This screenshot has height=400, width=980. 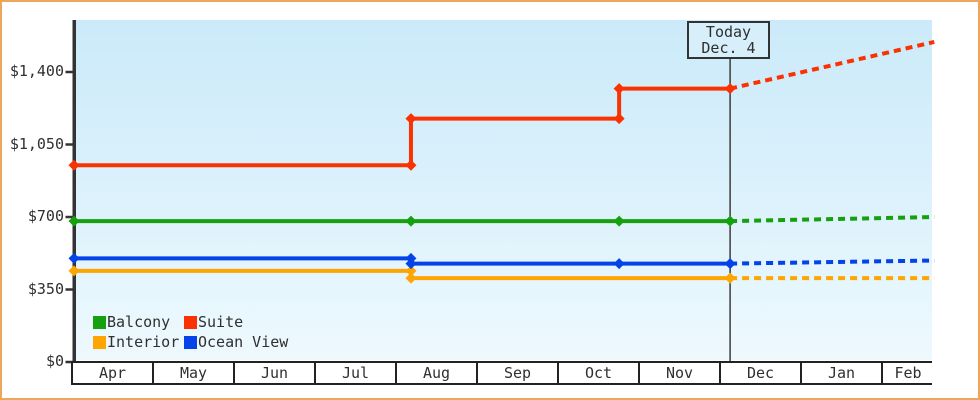 What do you see at coordinates (190, 342) in the screenshot?
I see `legend-swatch-ocean-view` at bounding box center [190, 342].